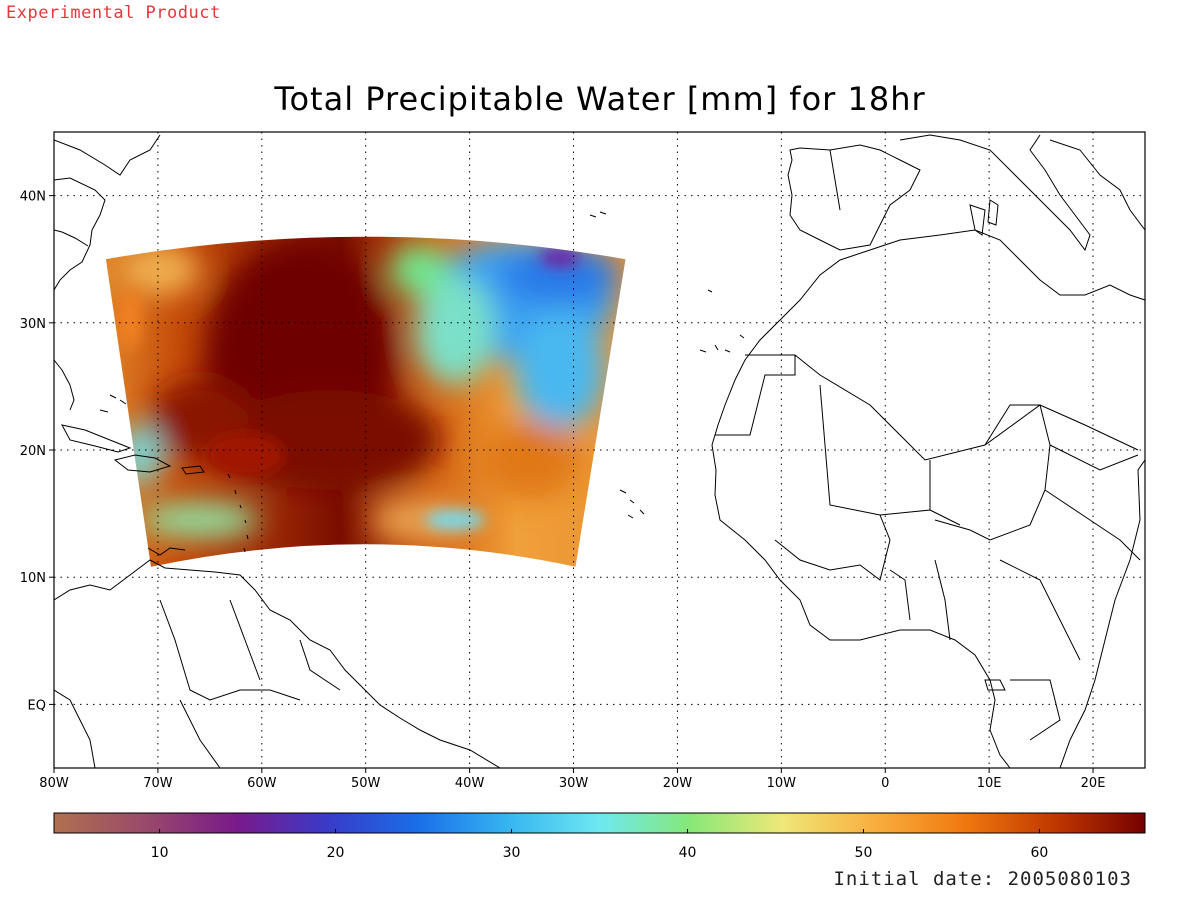 Image resolution: width=1200 pixels, height=900 pixels. I want to click on lon-tick-label: 0, so click(885, 783).